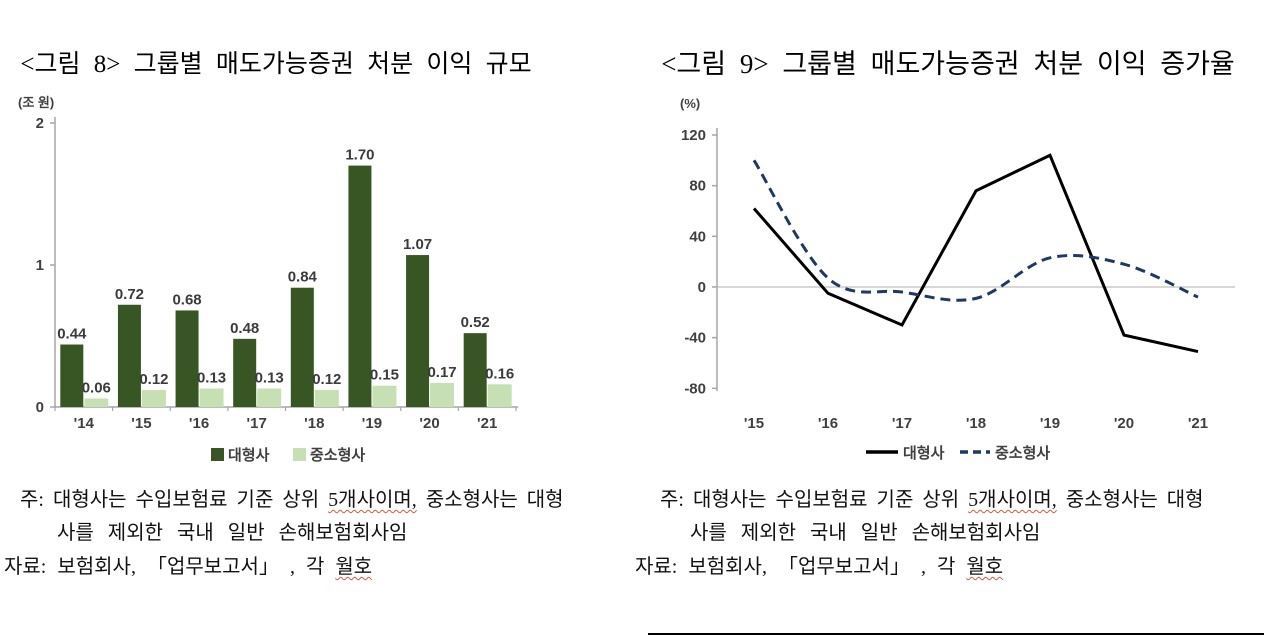 The width and height of the screenshot is (1264, 636). What do you see at coordinates (697, 236) in the screenshot?
I see `y-tick-label: 40` at bounding box center [697, 236].